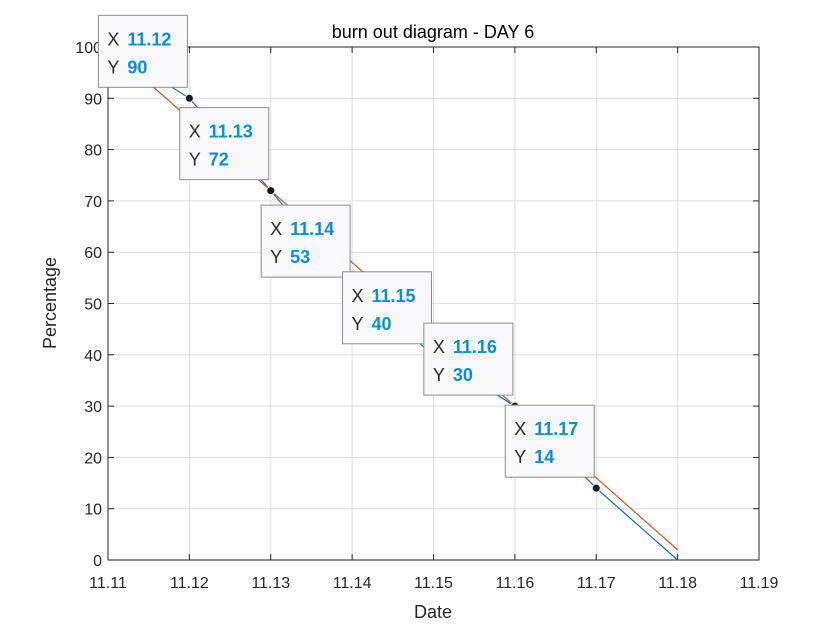 The image size is (840, 630). I want to click on datatip-y-value: 30, so click(463, 375).